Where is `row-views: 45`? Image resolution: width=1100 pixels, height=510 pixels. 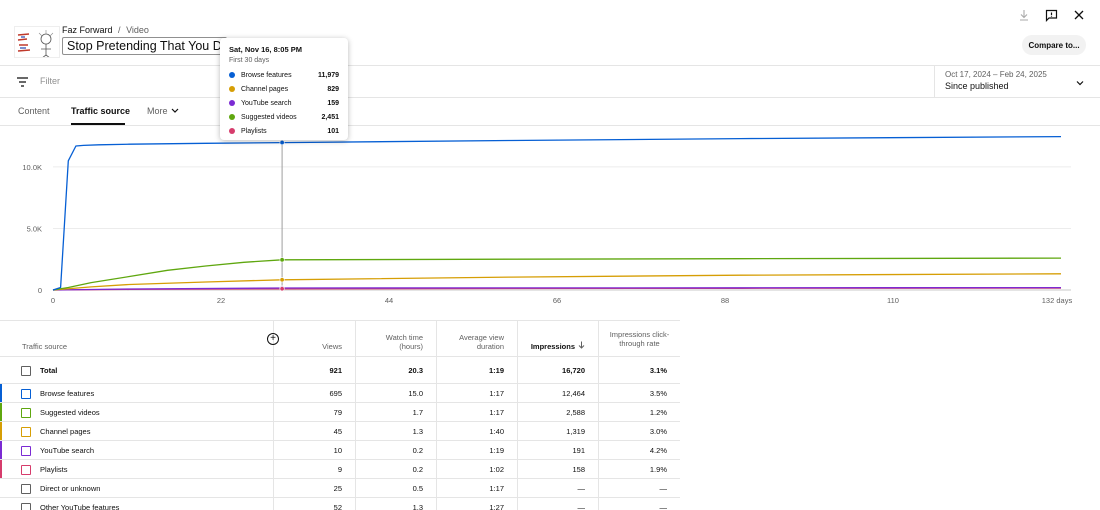
row-views: 45 is located at coordinates (314, 431).